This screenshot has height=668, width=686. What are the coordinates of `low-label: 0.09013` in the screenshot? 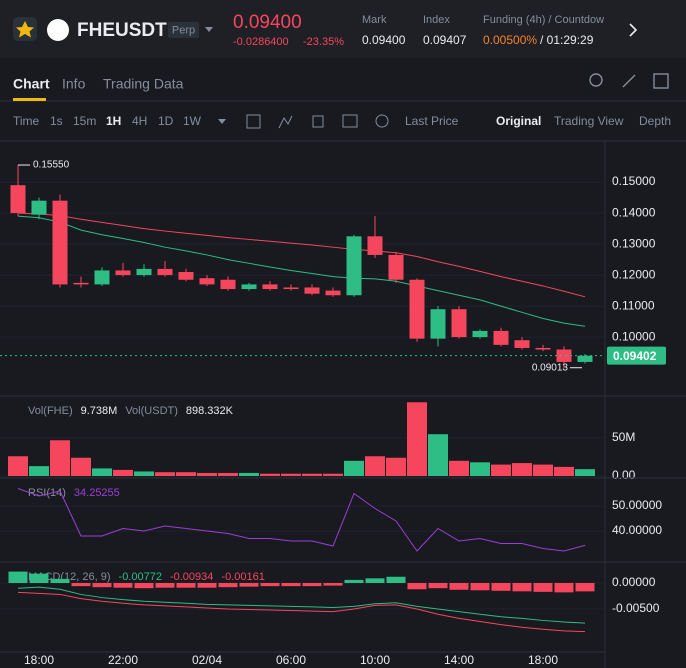 It's located at (550, 367).